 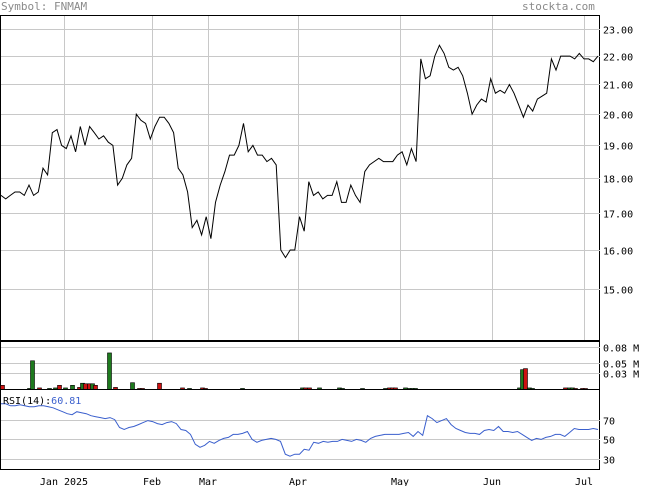 I want to click on x-axis-labels: Jan 2025 Feb Mar Apr May Jun Jul, so click(x=316, y=481).